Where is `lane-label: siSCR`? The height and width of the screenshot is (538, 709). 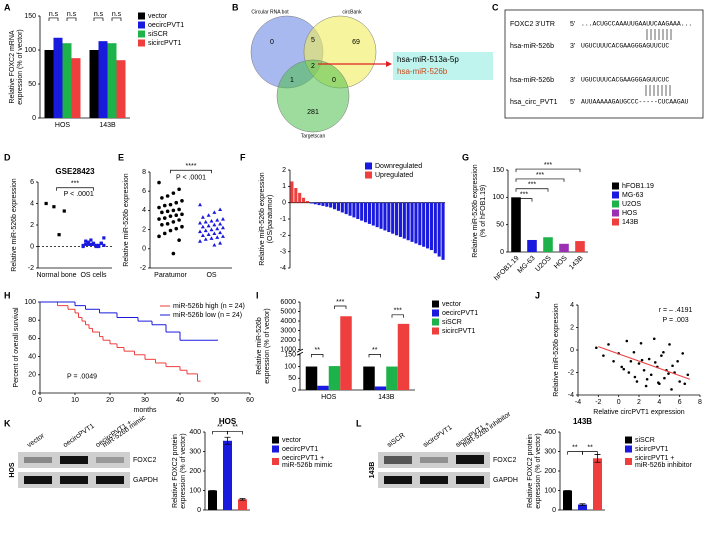 lane-label: siSCR is located at coordinates (396, 440).